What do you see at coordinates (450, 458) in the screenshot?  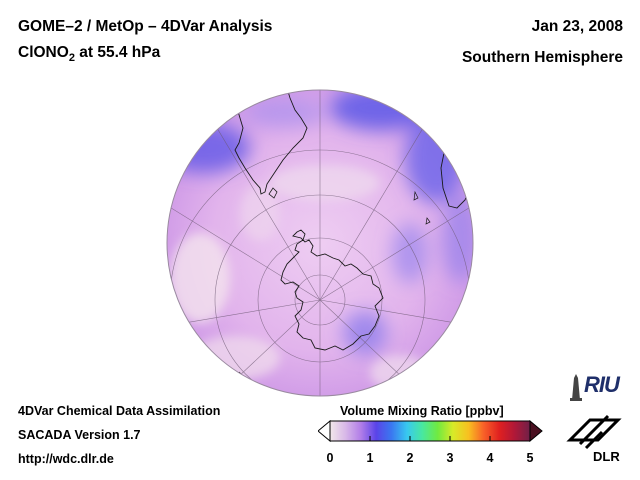 I see `colorbar-tick-label: 3` at bounding box center [450, 458].